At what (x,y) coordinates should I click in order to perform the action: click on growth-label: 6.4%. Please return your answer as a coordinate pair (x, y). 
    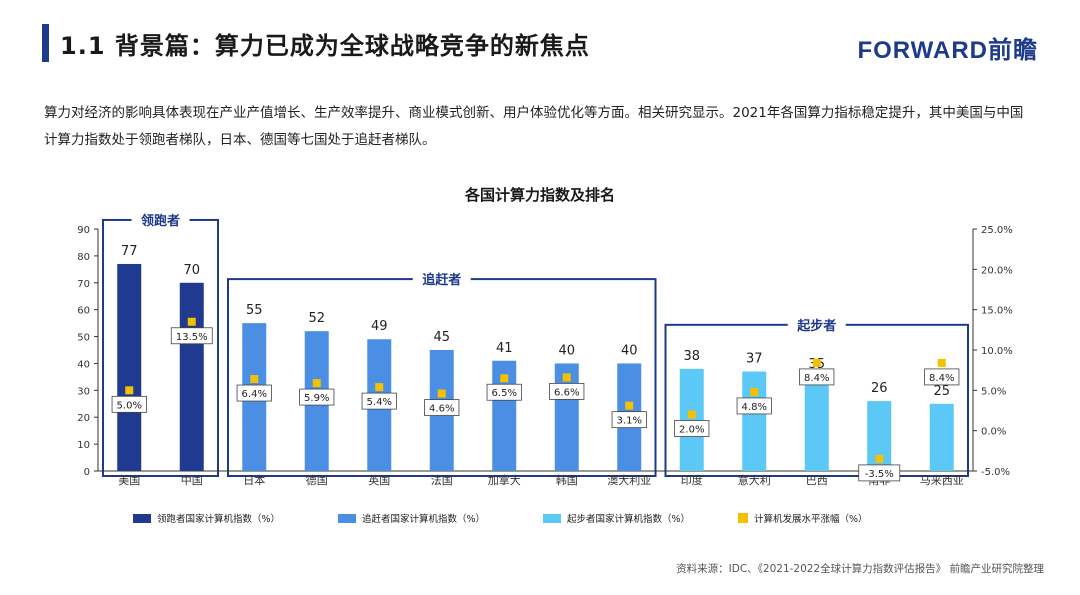
    Looking at the image, I should click on (254, 394).